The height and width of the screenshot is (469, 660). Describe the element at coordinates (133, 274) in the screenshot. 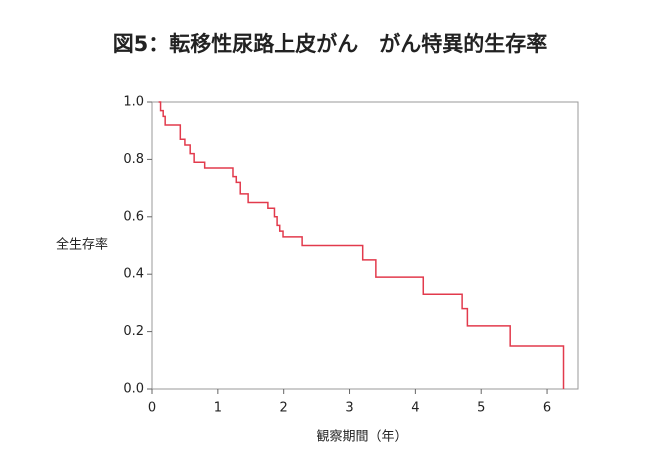

I see `y-tick-label: 0.4` at that location.